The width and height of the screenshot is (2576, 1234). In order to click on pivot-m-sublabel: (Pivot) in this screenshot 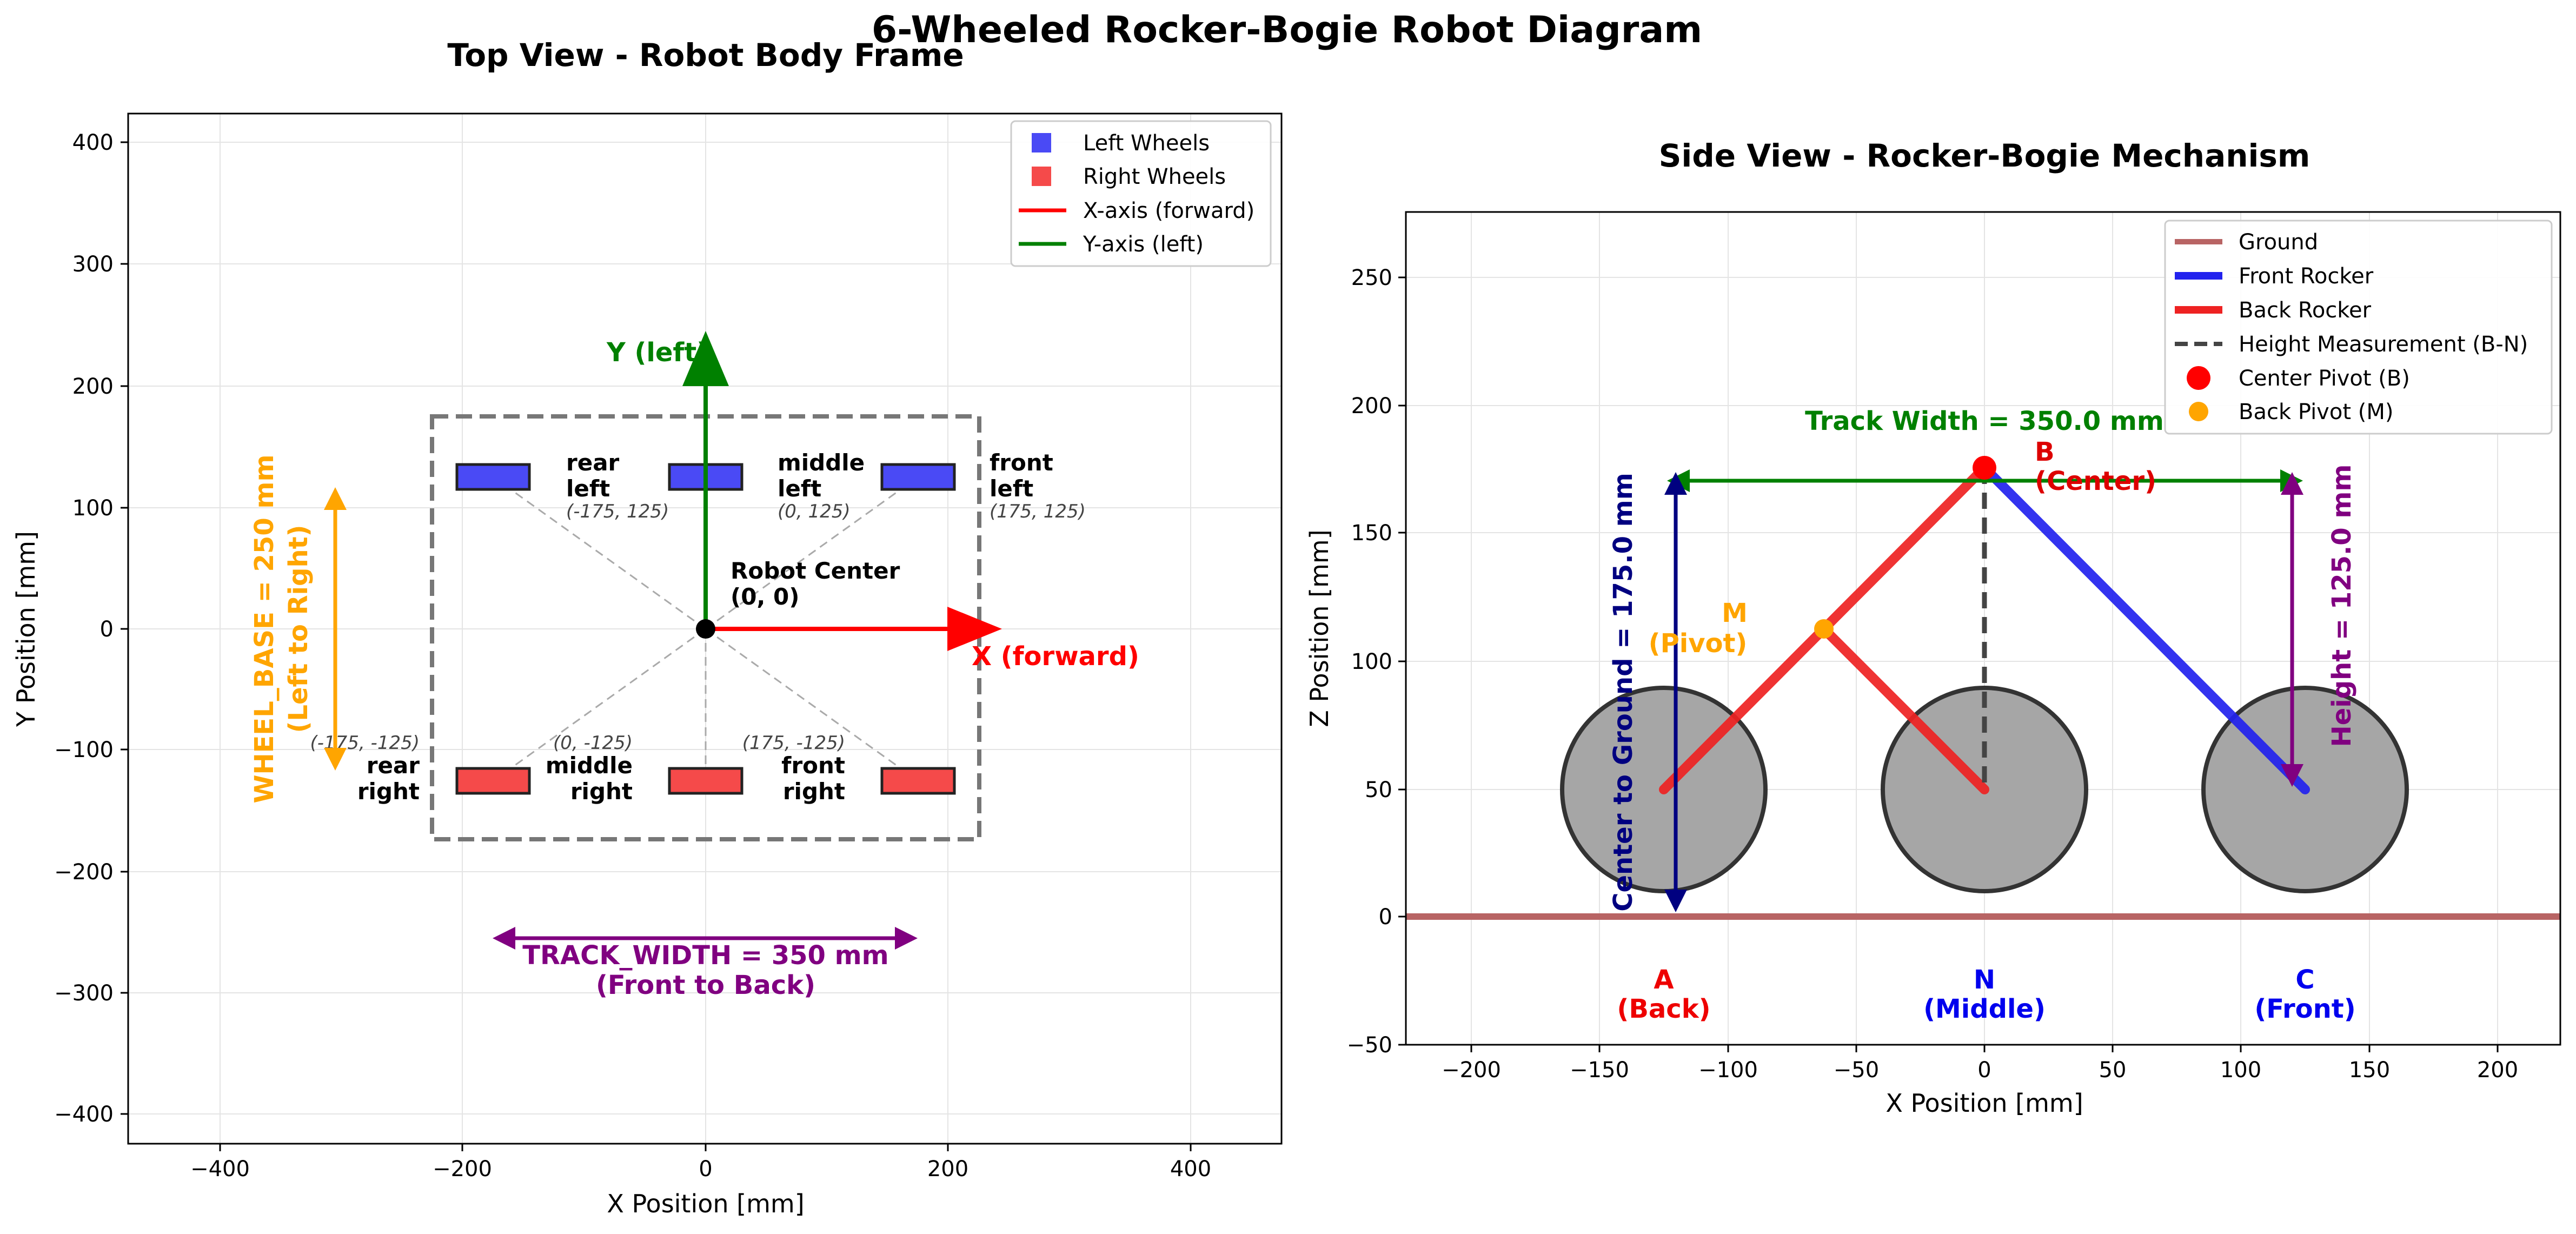, I will do `click(1698, 643)`.